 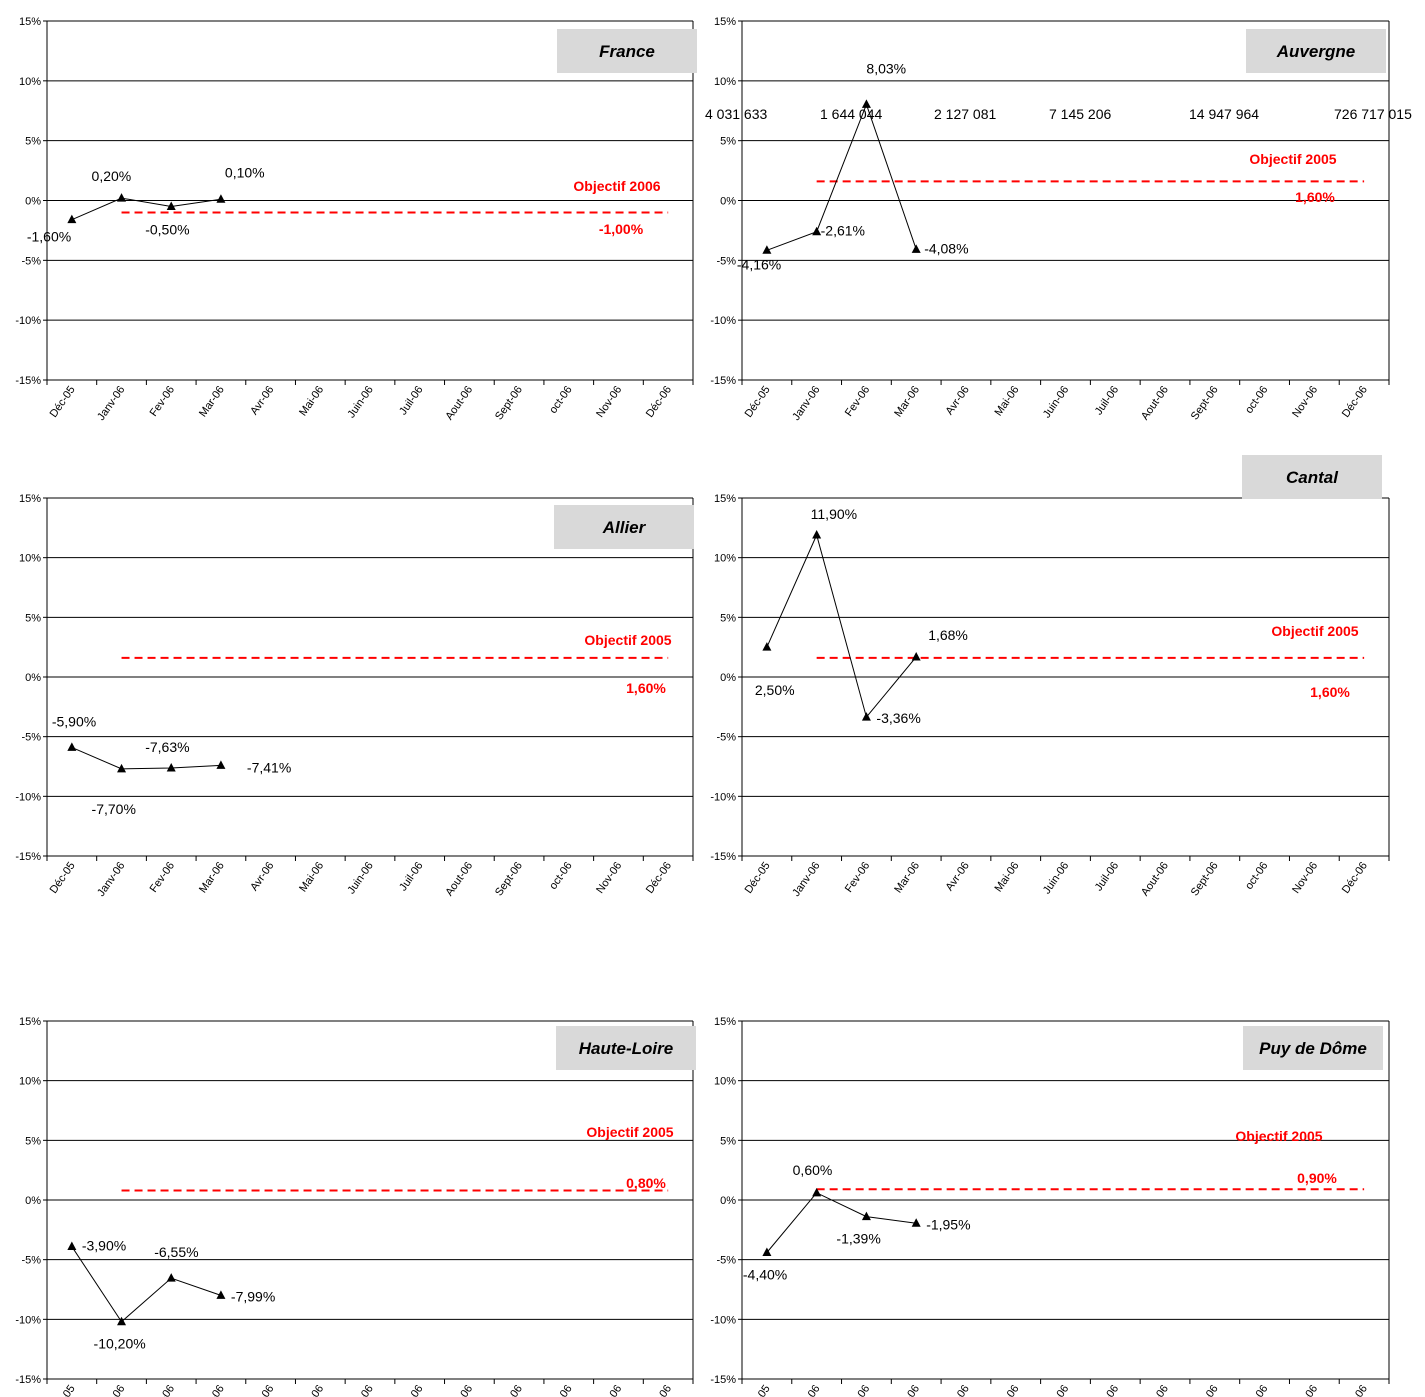 What do you see at coordinates (1224, 114) in the screenshot?
I see `header-number: 14 947 964` at bounding box center [1224, 114].